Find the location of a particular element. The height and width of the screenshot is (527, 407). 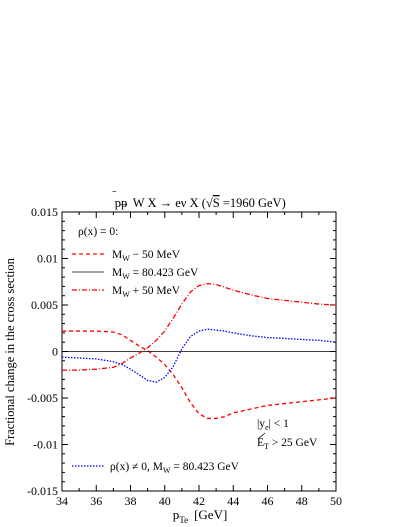

met-cut-annotation: ET > 25 GeV is located at coordinates (287, 444).